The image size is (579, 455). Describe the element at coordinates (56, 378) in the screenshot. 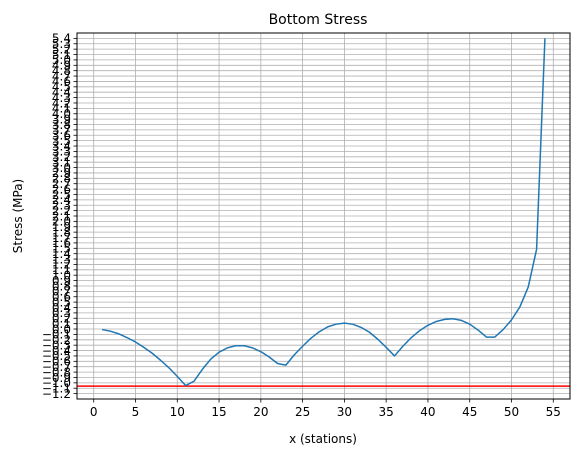

I see `y-tick-label: −0.9` at that location.